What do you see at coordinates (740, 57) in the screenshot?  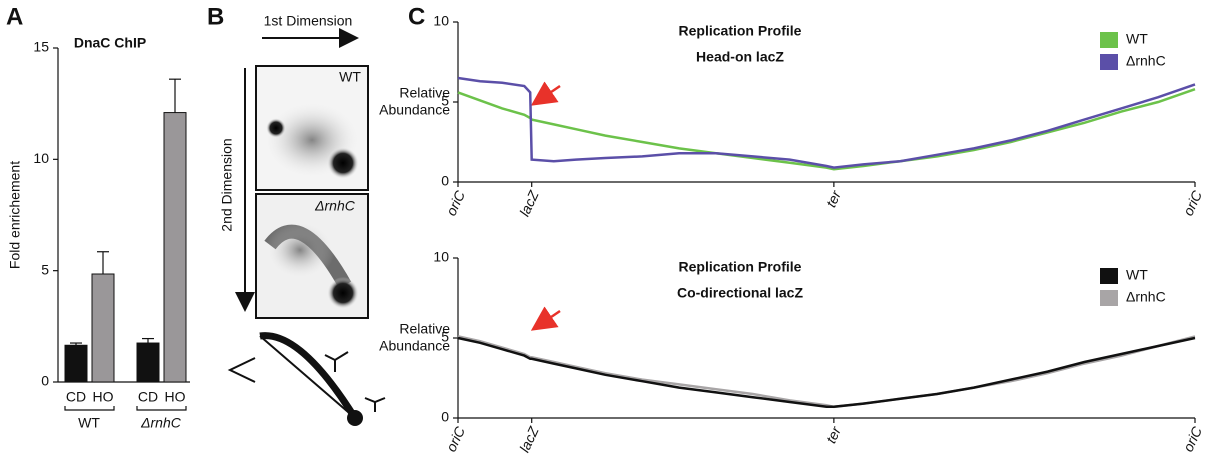 I see `chart-subtitle: Head-on lacZ` at bounding box center [740, 57].